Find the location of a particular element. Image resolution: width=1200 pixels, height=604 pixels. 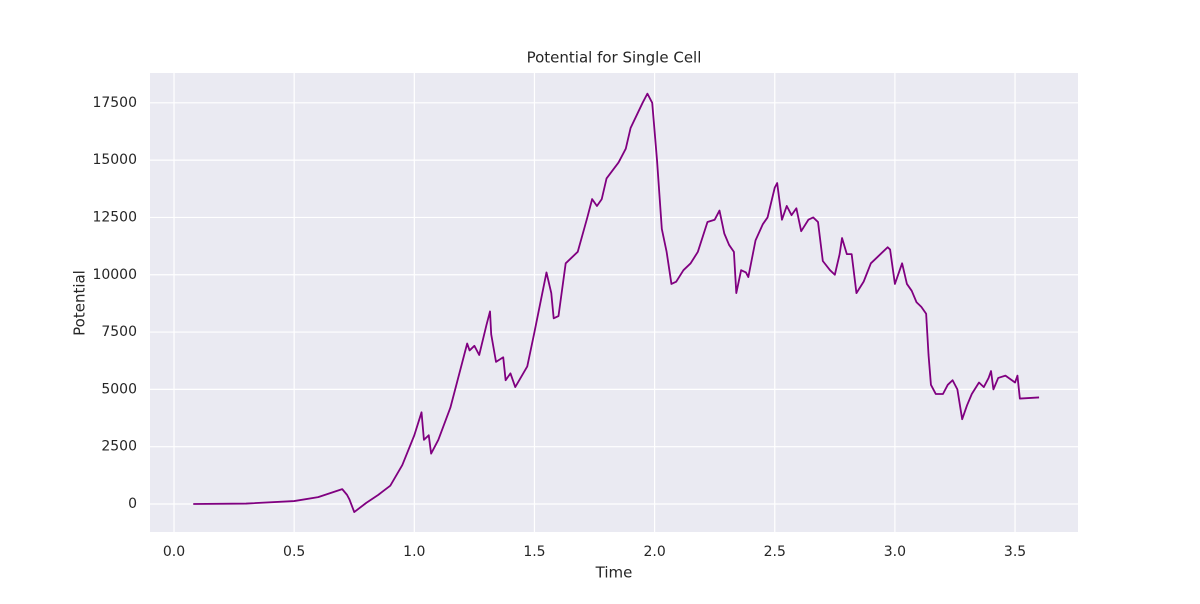

y-tick-label: 2500 is located at coordinates (119, 447).